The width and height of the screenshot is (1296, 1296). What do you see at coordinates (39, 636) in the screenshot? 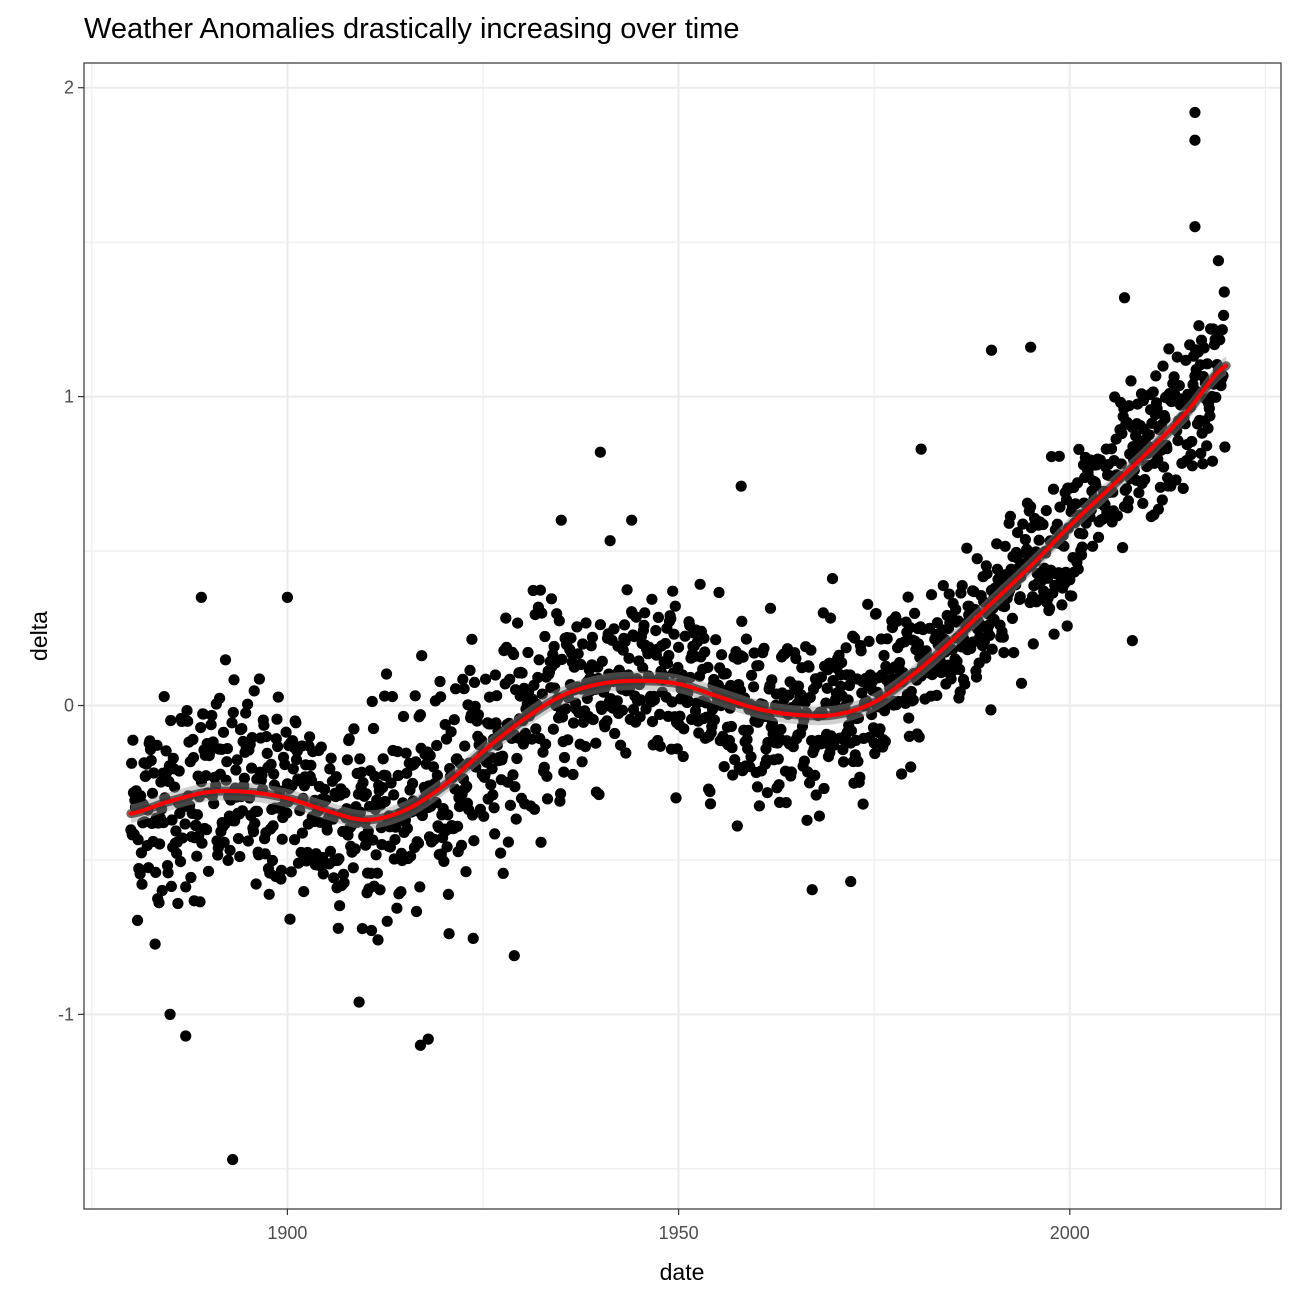
I see `y-axis-title: delta` at bounding box center [39, 636].